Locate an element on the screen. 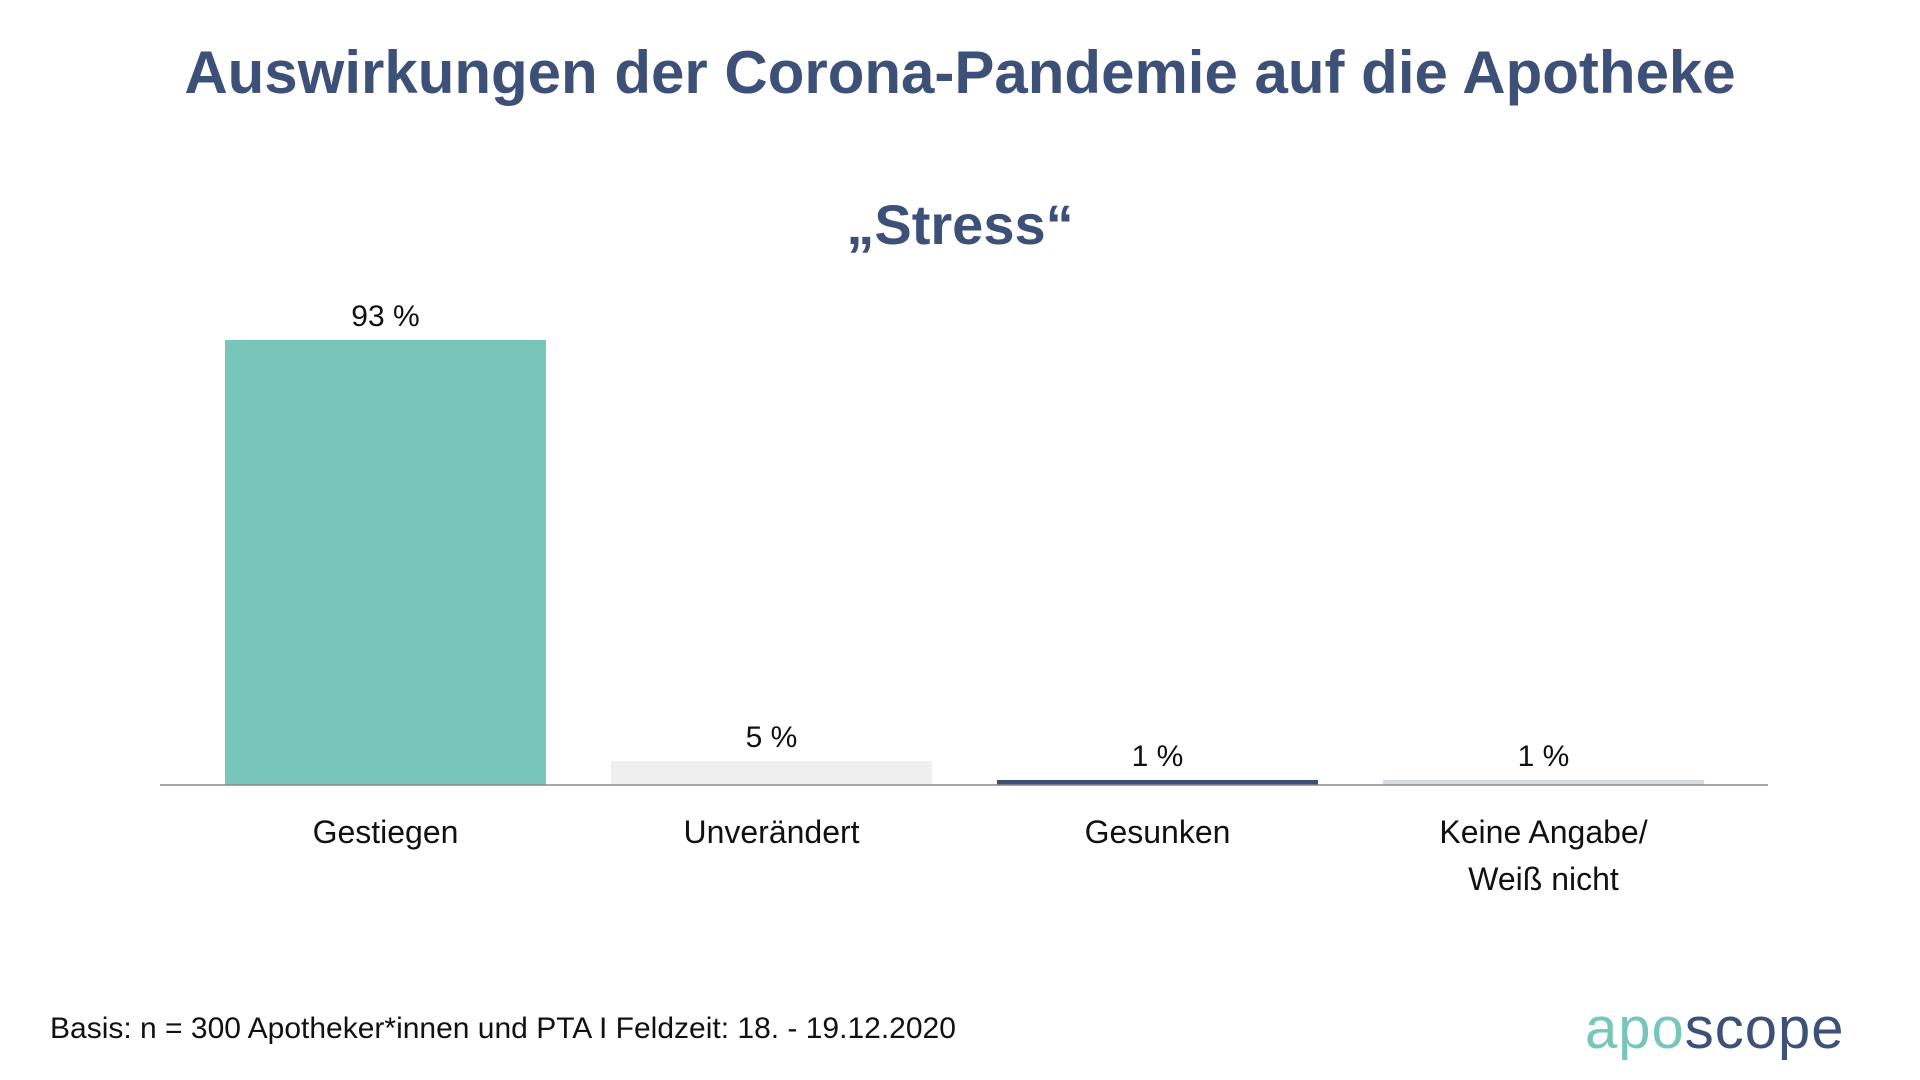 The width and height of the screenshot is (1920, 1080). aposcope-logo: aposcope is located at coordinates (1715, 1028).